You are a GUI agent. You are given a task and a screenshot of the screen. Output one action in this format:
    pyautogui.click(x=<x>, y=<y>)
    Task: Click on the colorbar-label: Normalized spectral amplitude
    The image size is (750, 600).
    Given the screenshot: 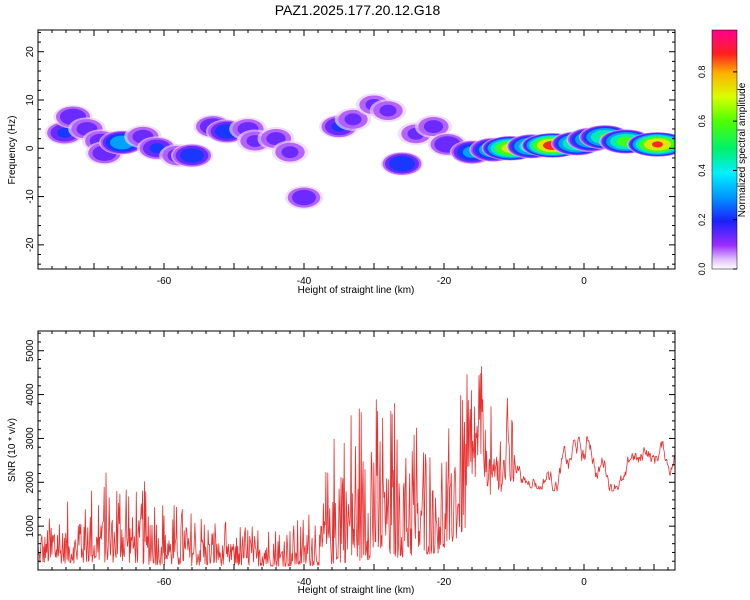 What is the action you would take?
    pyautogui.click(x=742, y=149)
    